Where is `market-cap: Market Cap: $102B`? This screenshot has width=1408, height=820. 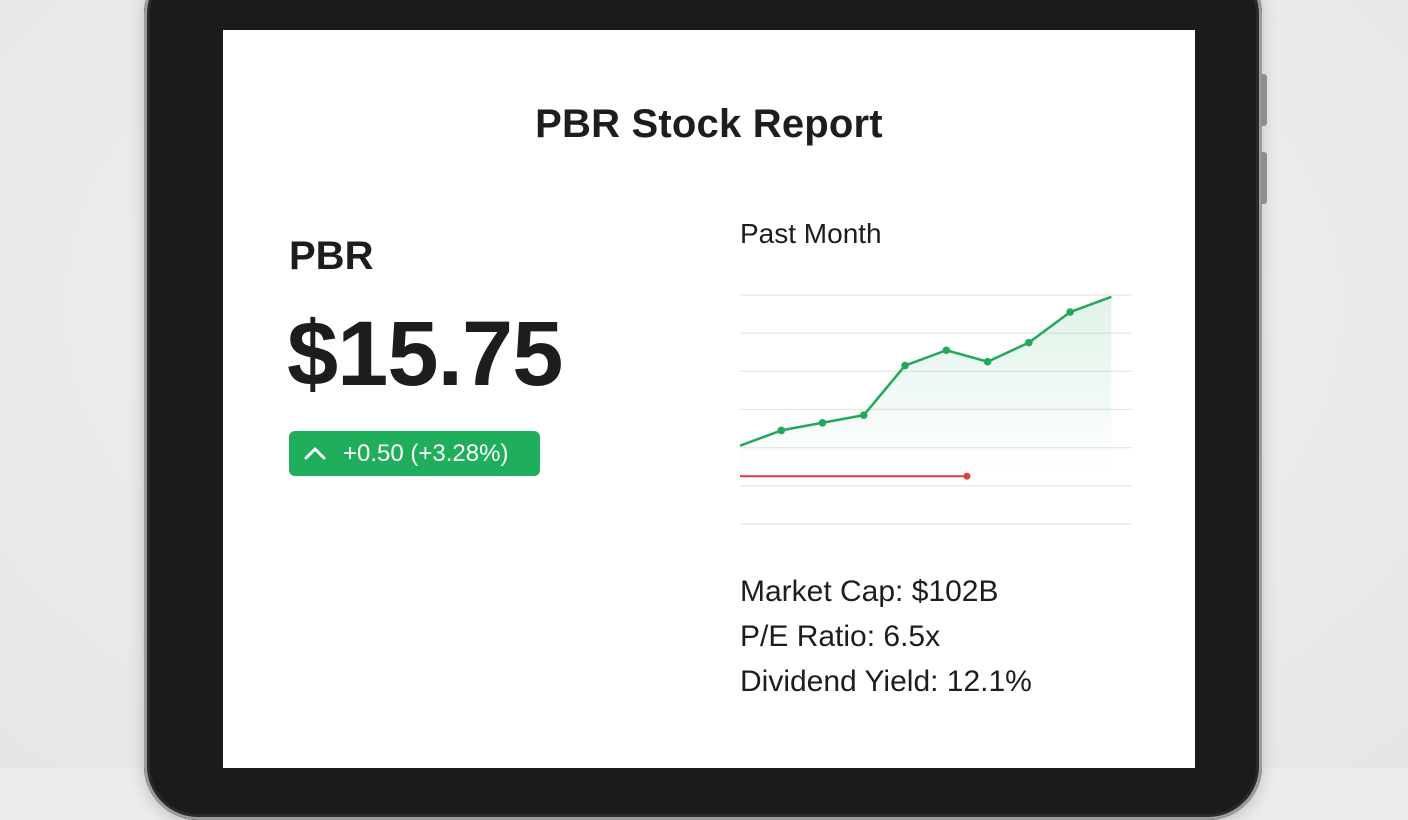 market-cap: Market Cap: $102B is located at coordinates (869, 591).